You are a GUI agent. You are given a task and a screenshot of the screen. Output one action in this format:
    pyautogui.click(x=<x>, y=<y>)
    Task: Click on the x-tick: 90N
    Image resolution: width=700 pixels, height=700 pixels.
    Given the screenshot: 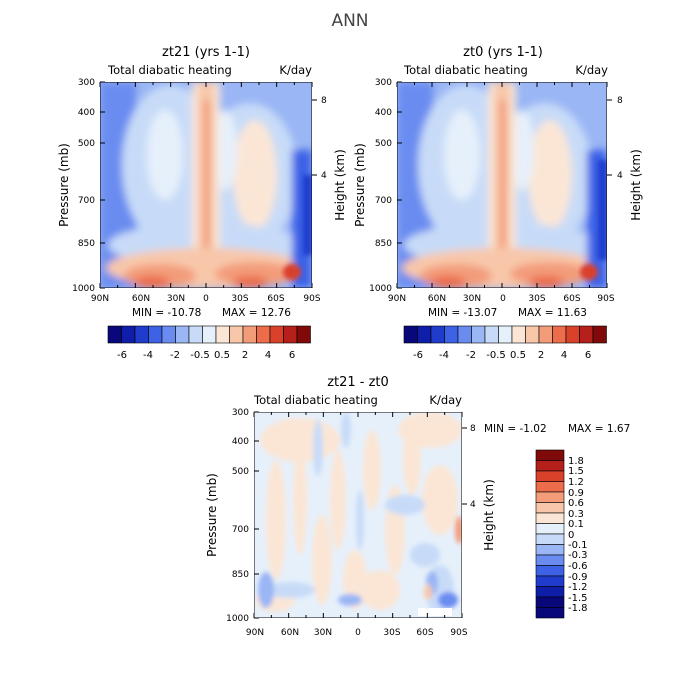 What is the action you would take?
    pyautogui.click(x=100, y=299)
    